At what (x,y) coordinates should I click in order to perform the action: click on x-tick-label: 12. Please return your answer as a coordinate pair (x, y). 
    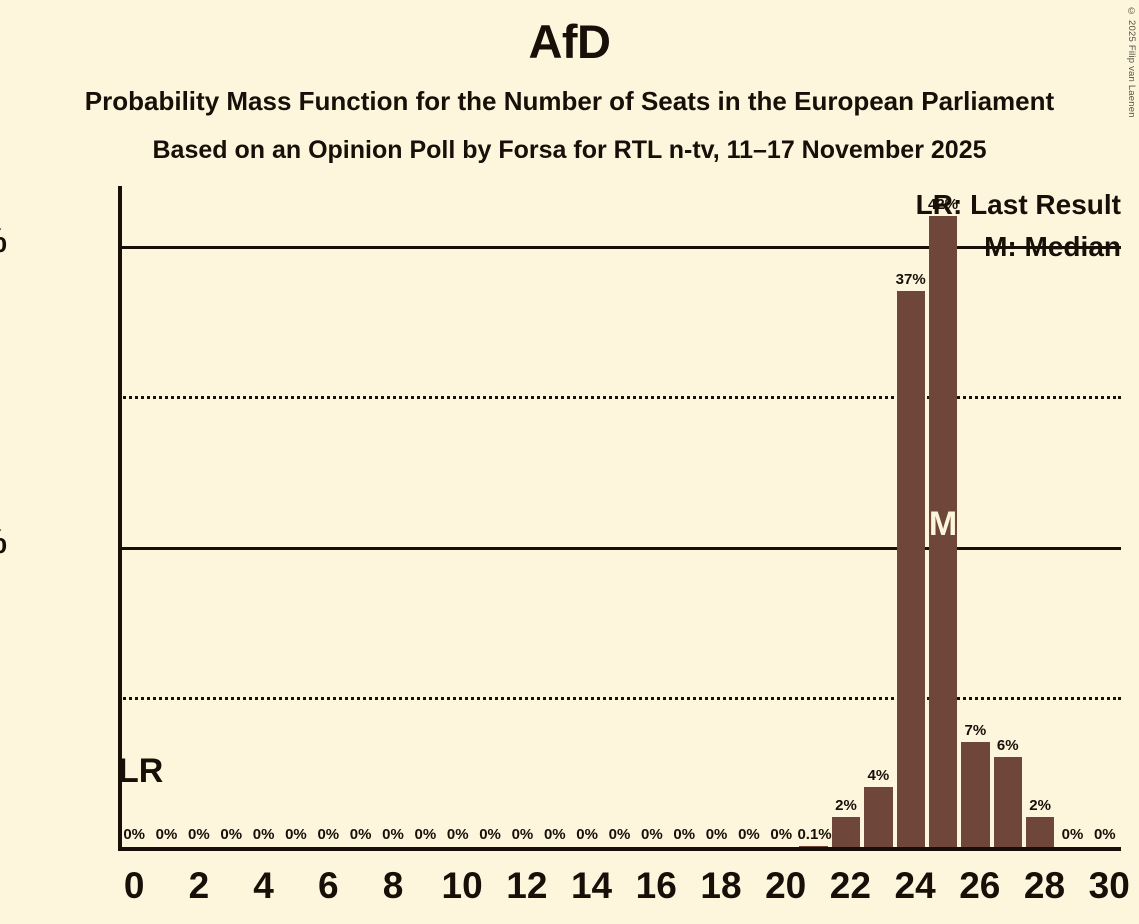
    Looking at the image, I should click on (527, 885).